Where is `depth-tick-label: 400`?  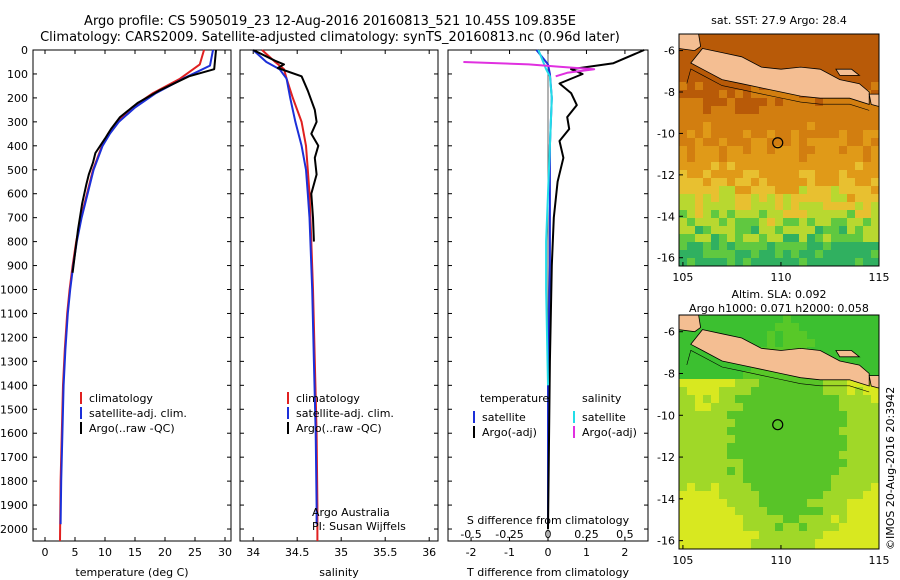 depth-tick-label: 400 is located at coordinates (17, 146).